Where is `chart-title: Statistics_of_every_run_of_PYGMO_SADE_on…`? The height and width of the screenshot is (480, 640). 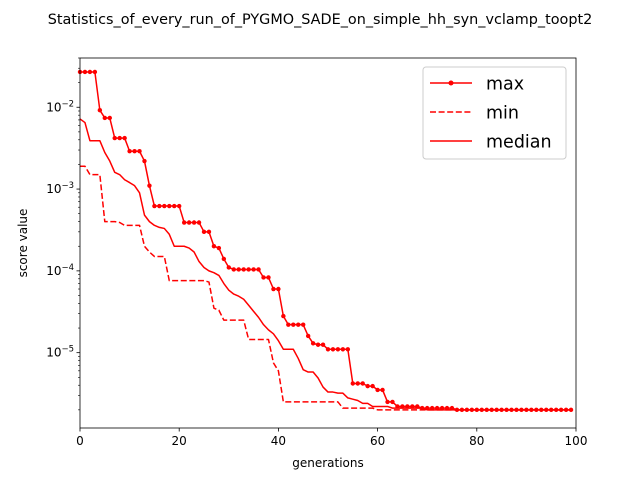 chart-title: Statistics_of_every_run_of_PYGMO_SADE_on… is located at coordinates (320, 20).